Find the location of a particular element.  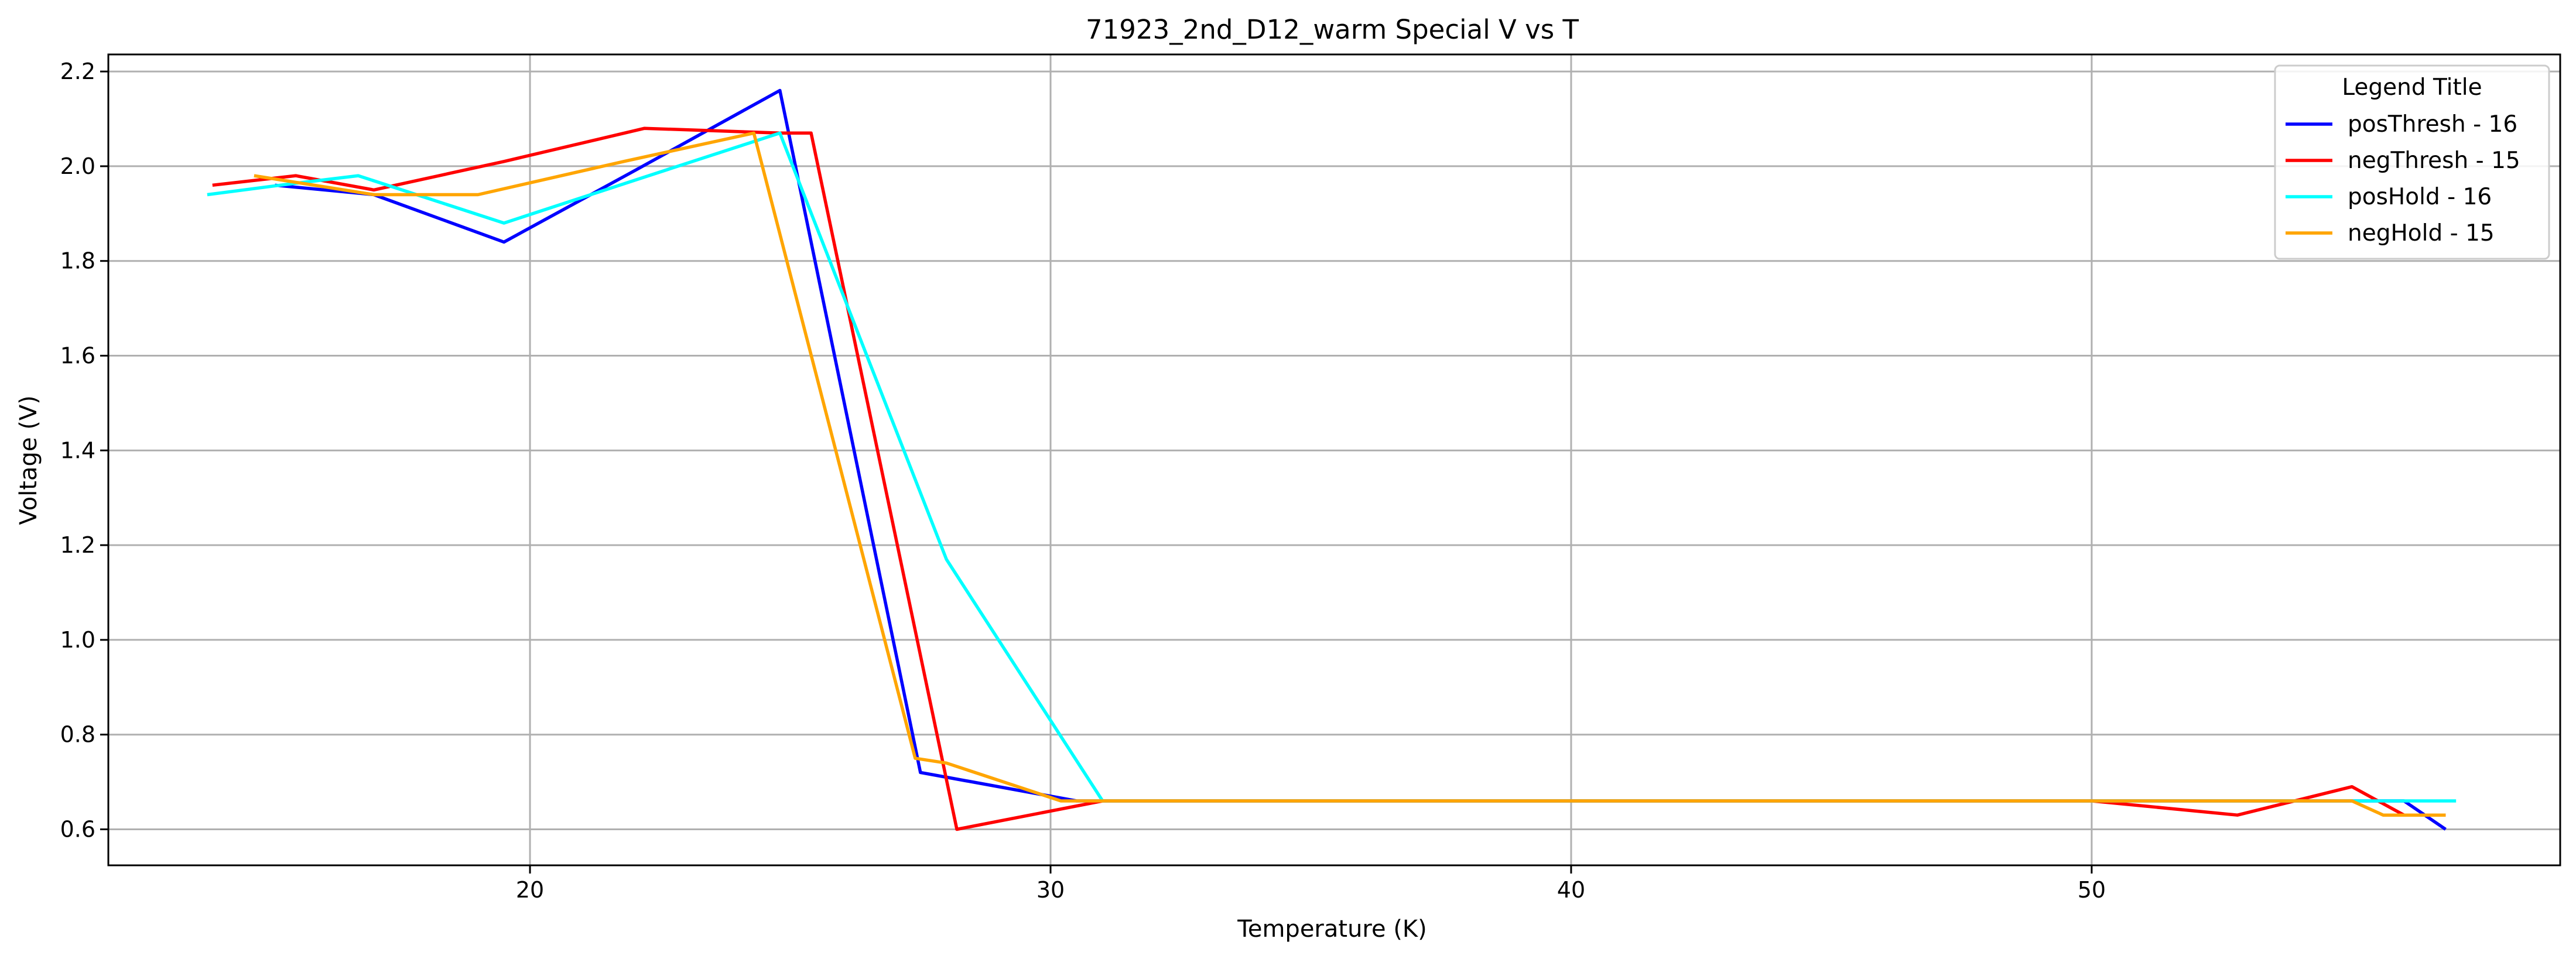

y-tick-label: 1.6 is located at coordinates (78, 356).